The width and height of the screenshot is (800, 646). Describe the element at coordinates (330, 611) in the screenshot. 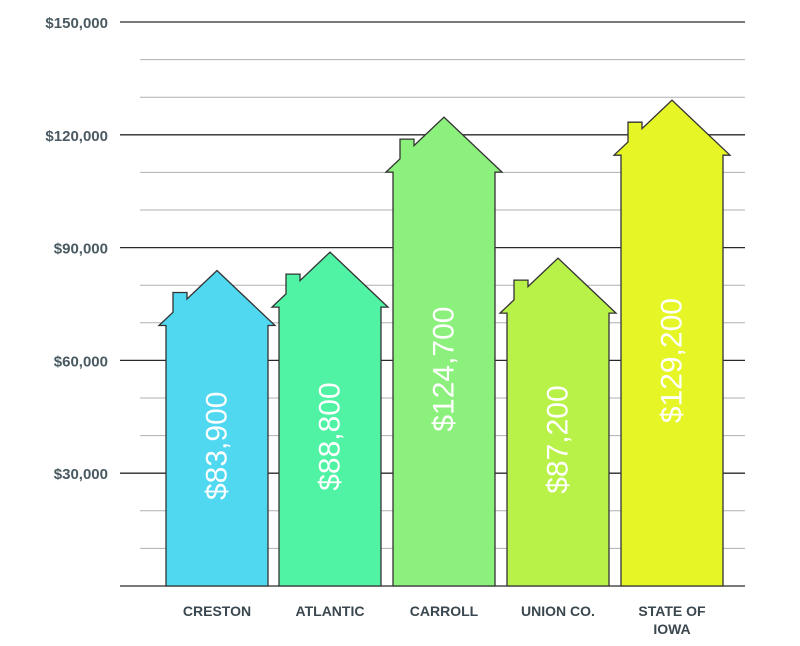

I see `x-tick-label: ATLANTIC` at that location.